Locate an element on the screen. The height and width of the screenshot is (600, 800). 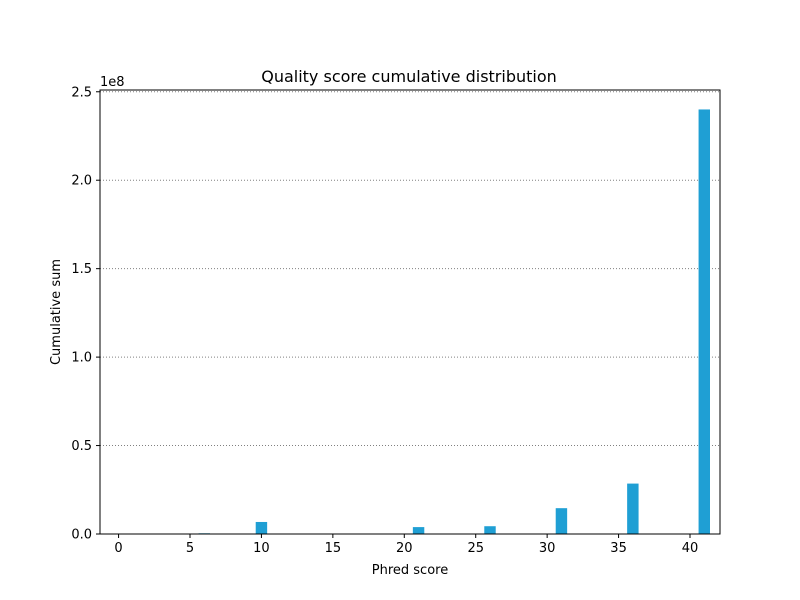
y-tick-label: 0.5 is located at coordinates (81, 446).